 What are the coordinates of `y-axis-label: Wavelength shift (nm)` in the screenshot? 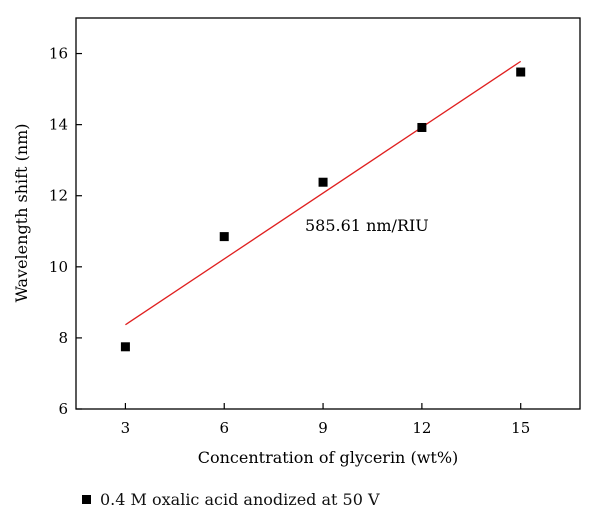 It's located at (21, 212).